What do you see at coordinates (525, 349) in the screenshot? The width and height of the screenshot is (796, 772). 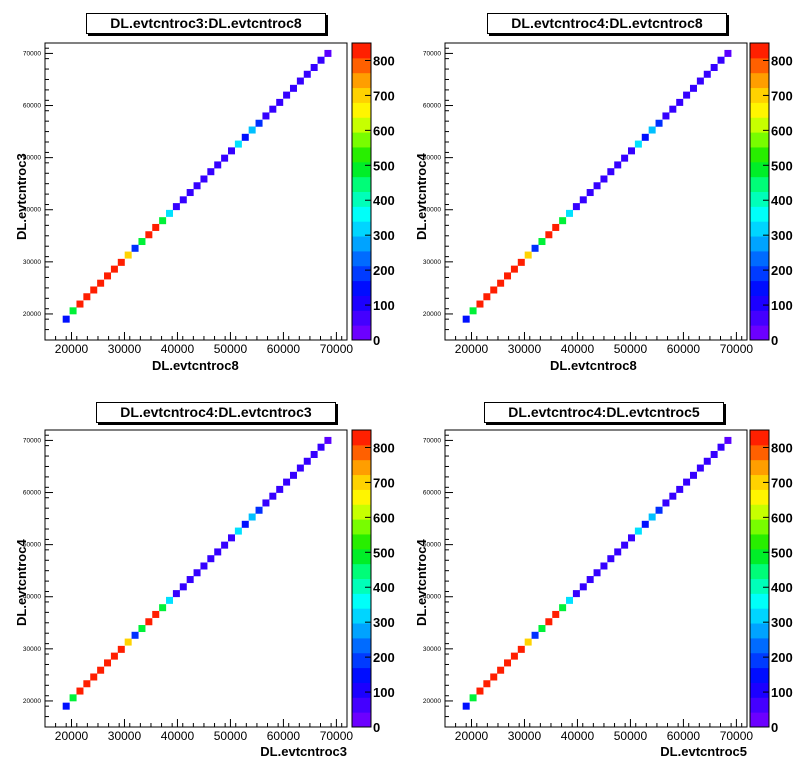 I see `x-tick-label: 30000` at bounding box center [525, 349].